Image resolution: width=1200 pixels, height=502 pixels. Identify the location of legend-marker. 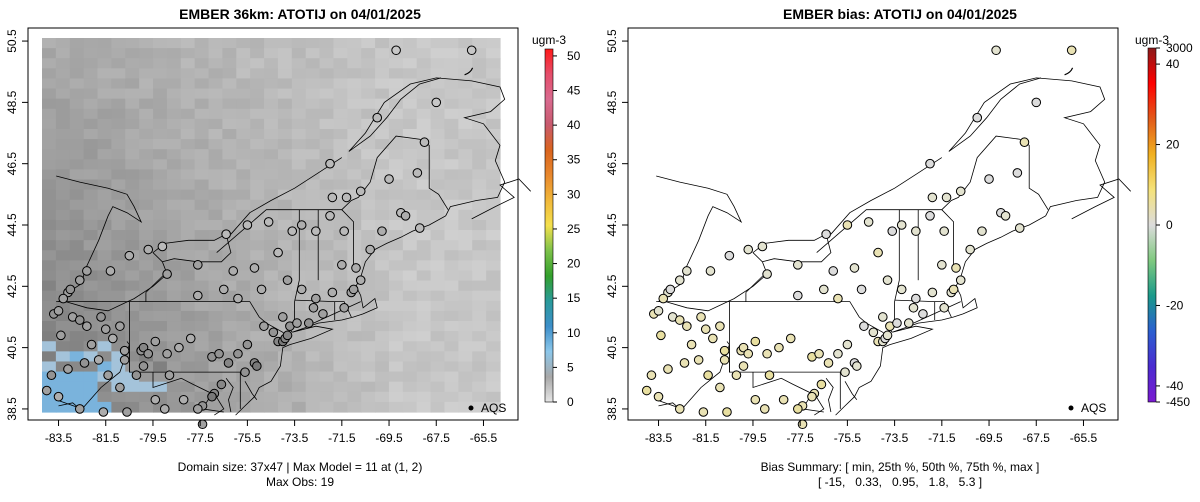
(1071, 408).